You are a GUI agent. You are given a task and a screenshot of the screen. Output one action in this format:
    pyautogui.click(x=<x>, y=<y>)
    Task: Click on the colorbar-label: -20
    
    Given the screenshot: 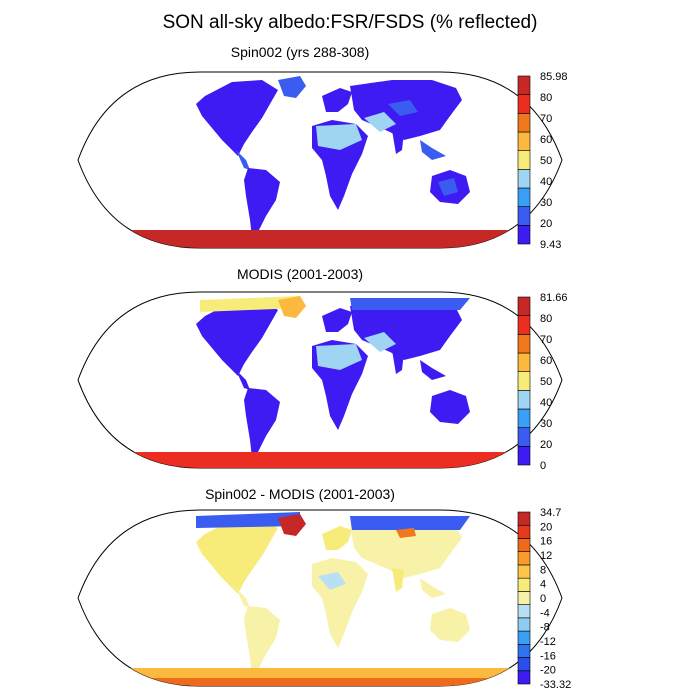 What is the action you would take?
    pyautogui.click(x=548, y=671)
    